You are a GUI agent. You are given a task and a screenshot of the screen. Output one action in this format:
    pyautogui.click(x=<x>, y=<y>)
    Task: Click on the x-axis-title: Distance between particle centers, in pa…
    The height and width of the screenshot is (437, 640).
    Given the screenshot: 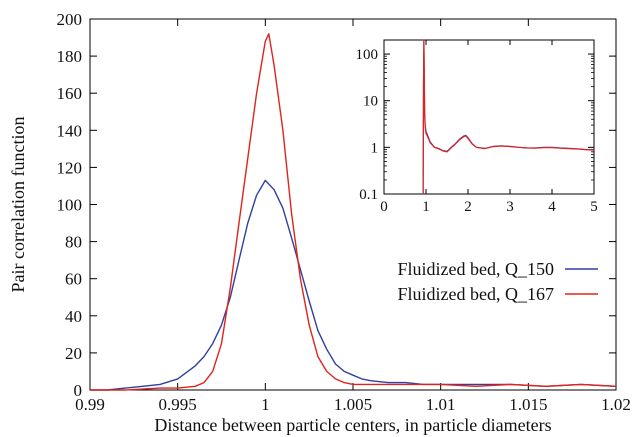 What is the action you would take?
    pyautogui.click(x=352, y=425)
    